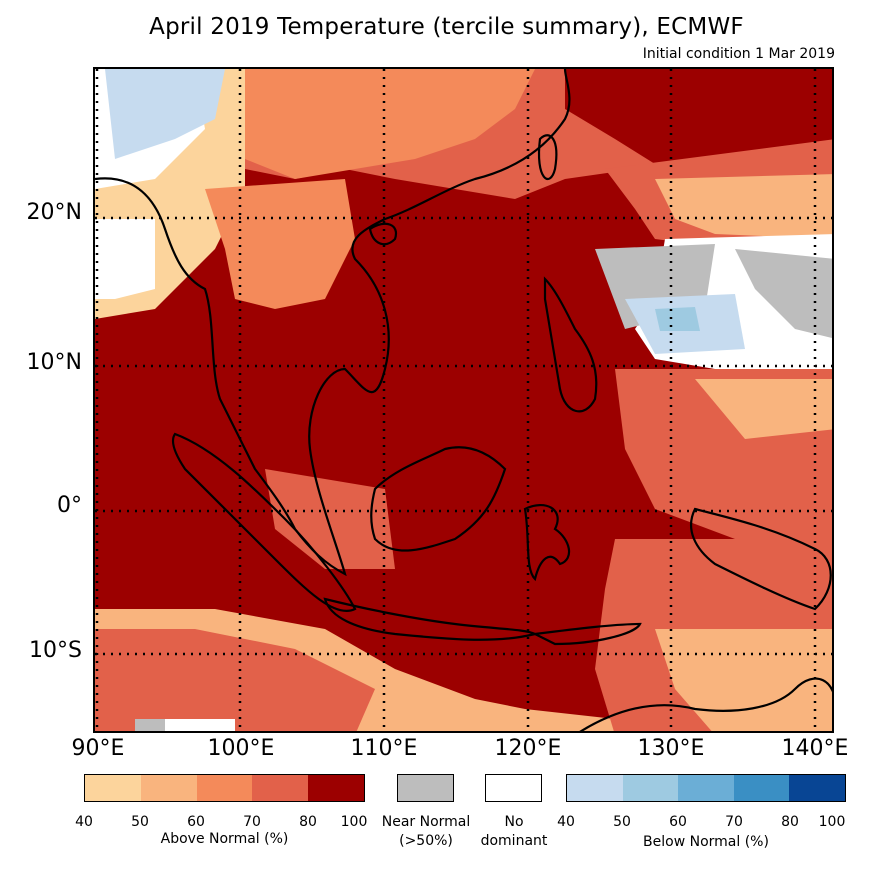  I want to click on below-tick-40: 40, so click(566, 822).